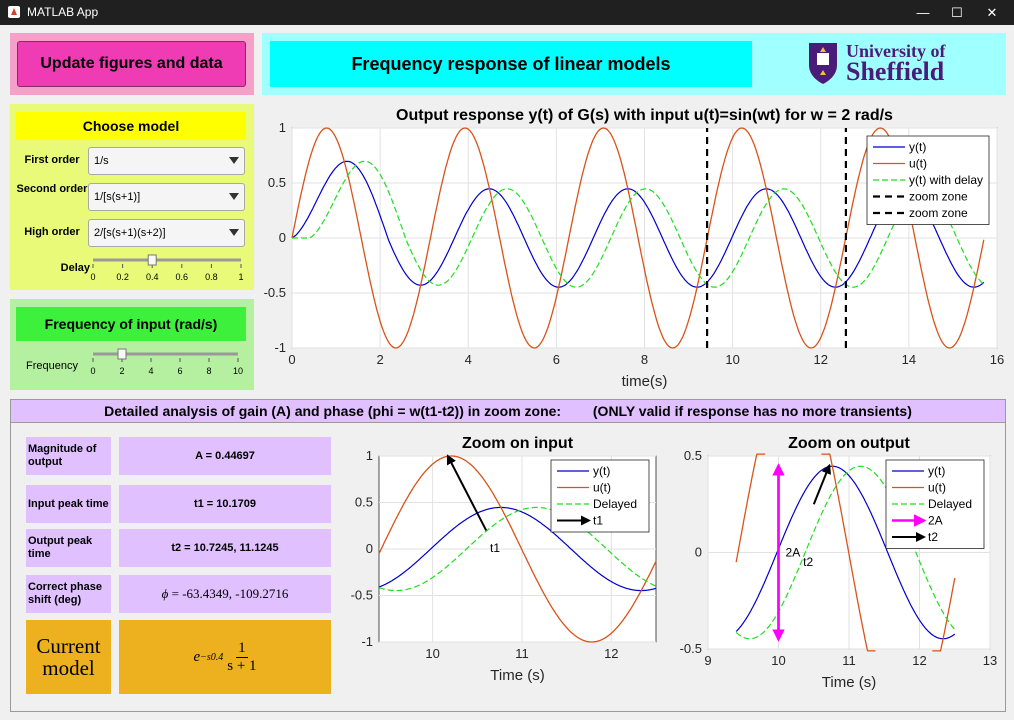 The image size is (1014, 720). I want to click on formula-denominator: s + 1, so click(242, 665).